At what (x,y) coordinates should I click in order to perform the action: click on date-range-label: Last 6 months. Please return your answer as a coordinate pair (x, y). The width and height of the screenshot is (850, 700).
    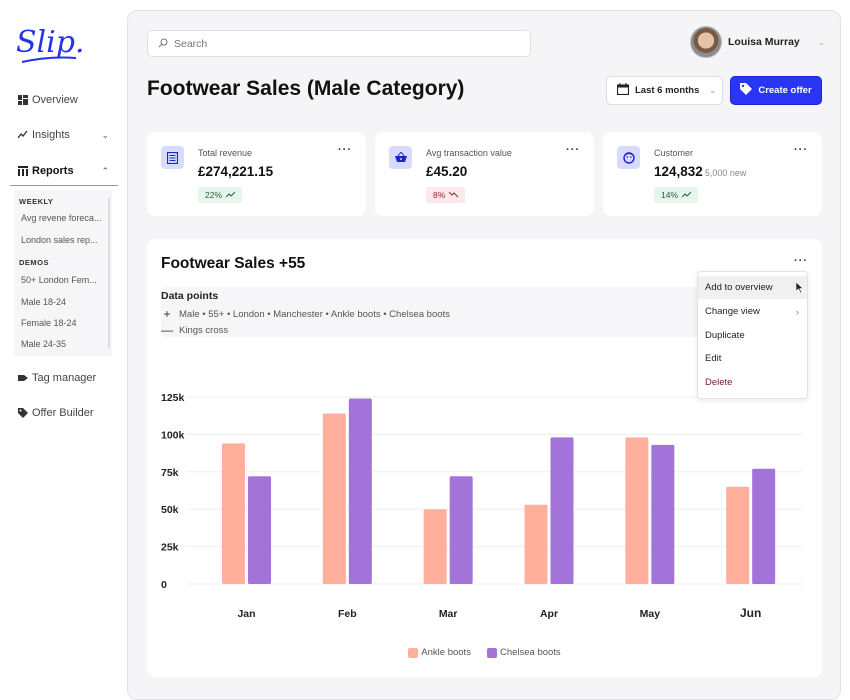
    Looking at the image, I should click on (667, 90).